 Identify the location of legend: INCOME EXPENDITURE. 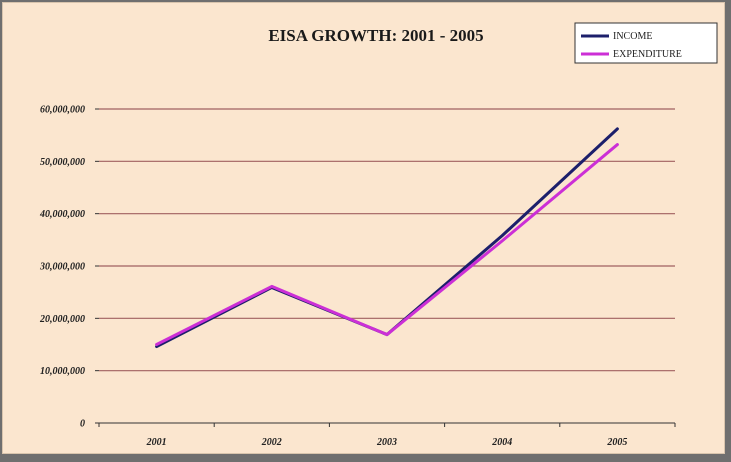
(646, 43).